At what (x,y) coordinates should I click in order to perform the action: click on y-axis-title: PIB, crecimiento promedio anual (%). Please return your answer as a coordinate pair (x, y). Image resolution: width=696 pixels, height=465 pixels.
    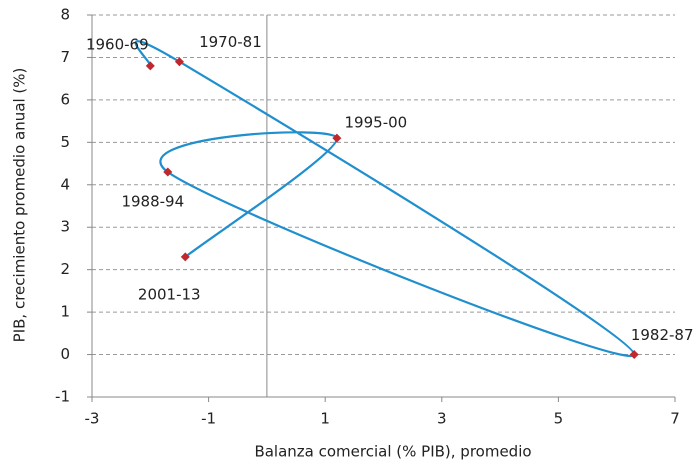
    Looking at the image, I should click on (20, 205).